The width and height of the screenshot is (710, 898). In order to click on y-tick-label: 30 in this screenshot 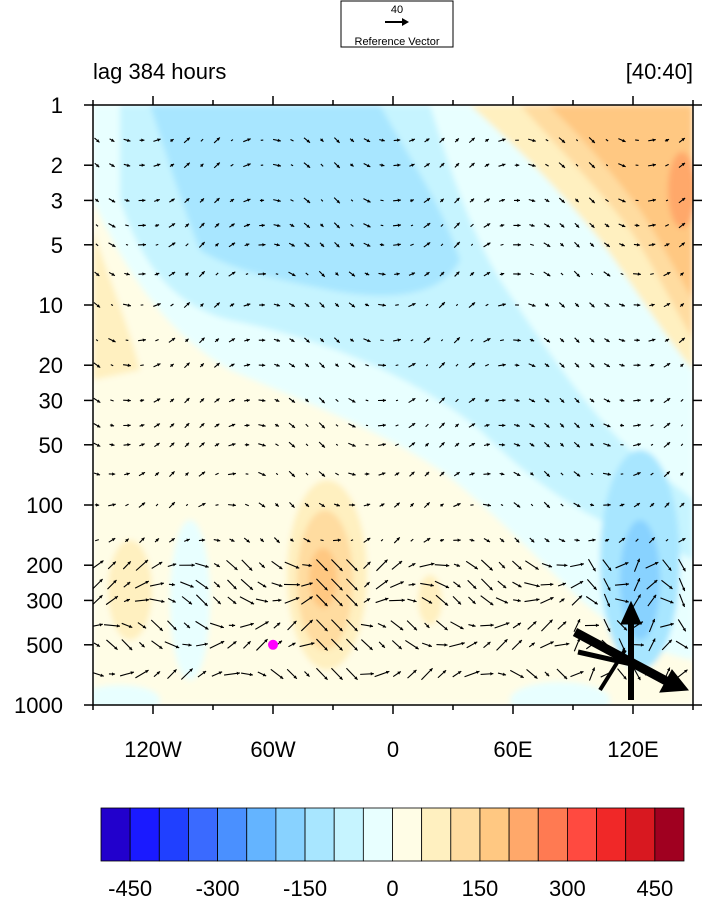, I will do `click(51, 400)`.